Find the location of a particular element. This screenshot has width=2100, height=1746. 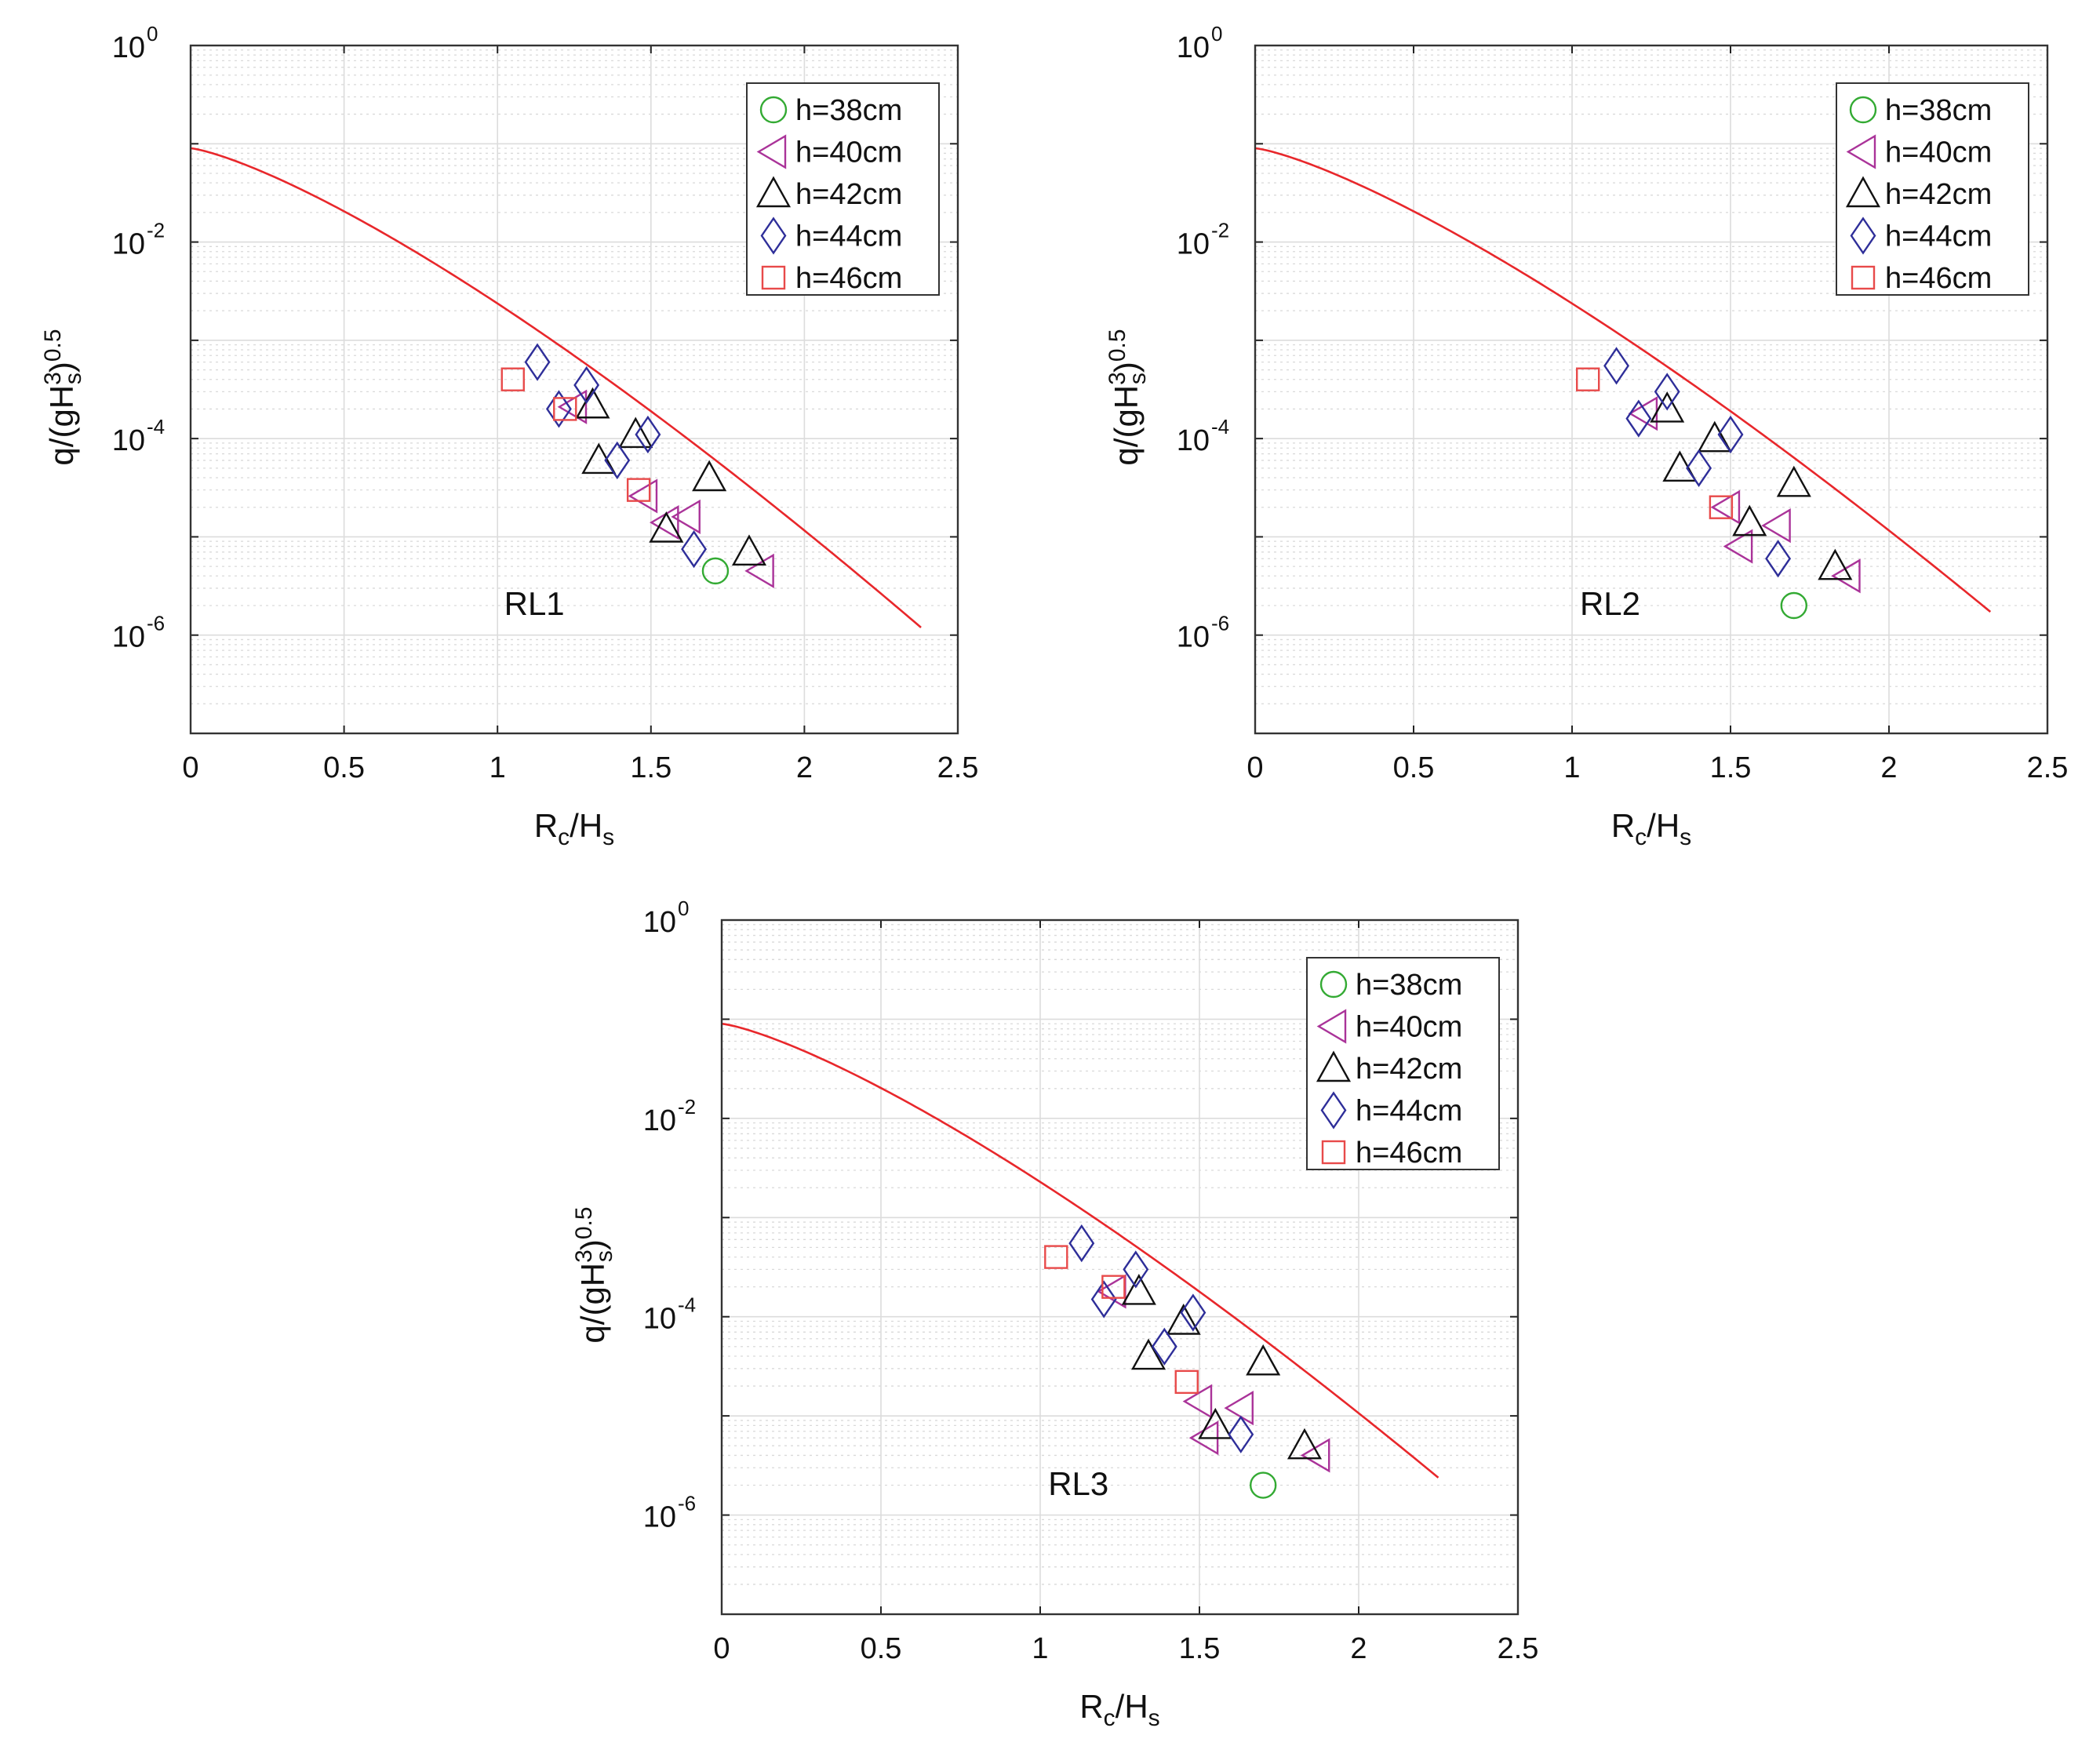

x-tick-label: 0 is located at coordinates (721, 1648).